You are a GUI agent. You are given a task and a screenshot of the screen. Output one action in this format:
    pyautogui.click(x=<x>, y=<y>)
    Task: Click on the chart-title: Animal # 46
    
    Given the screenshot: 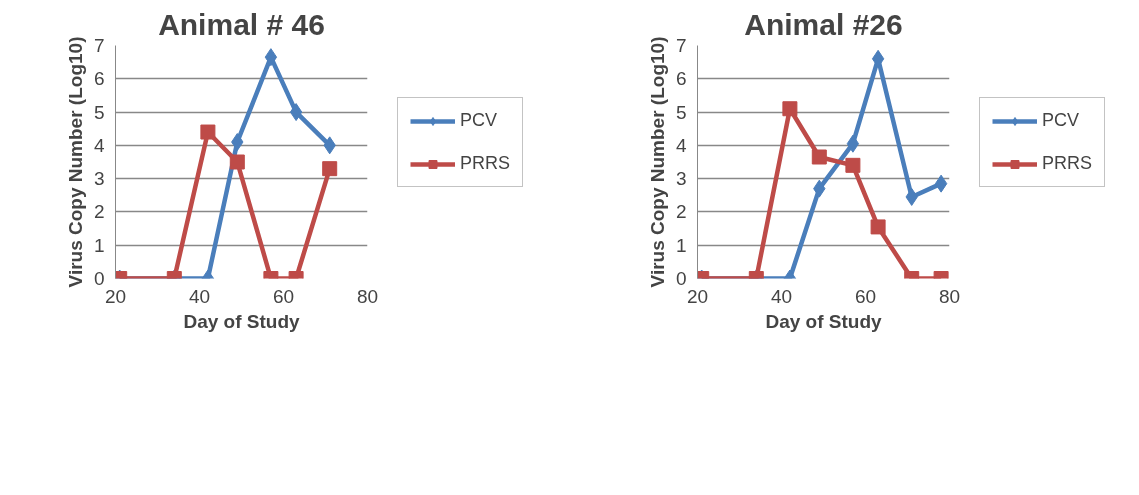 What is the action you would take?
    pyautogui.click(x=241, y=24)
    